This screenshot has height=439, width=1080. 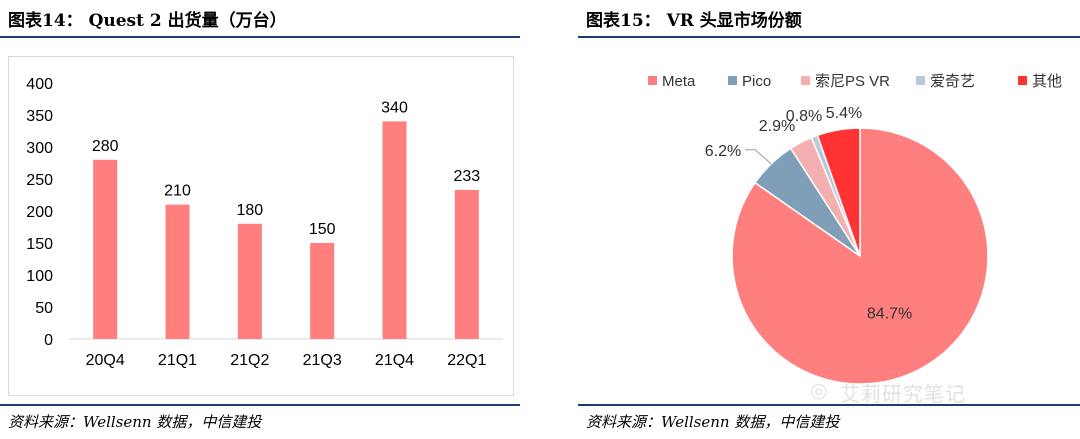 What do you see at coordinates (844, 113) in the screenshot?
I see `data-label: 5.4%` at bounding box center [844, 113].